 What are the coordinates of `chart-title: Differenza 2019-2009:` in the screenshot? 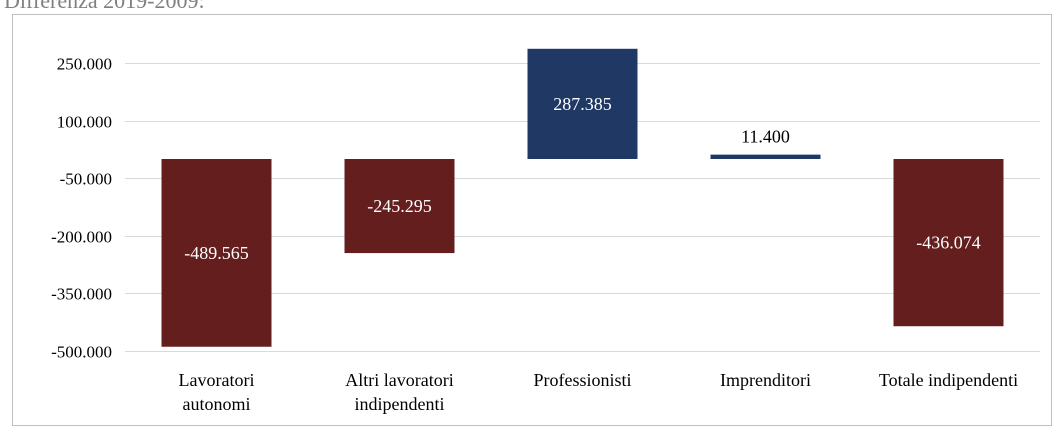 It's located at (104, 6).